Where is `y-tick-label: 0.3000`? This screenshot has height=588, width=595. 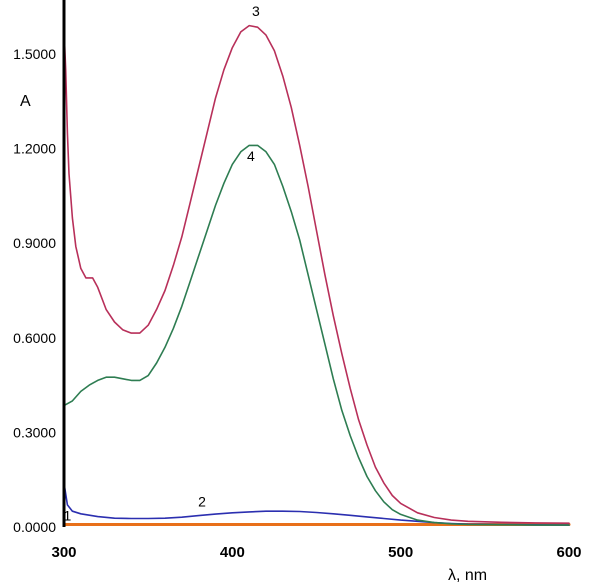
y-tick-label: 0.3000 is located at coordinates (34, 432).